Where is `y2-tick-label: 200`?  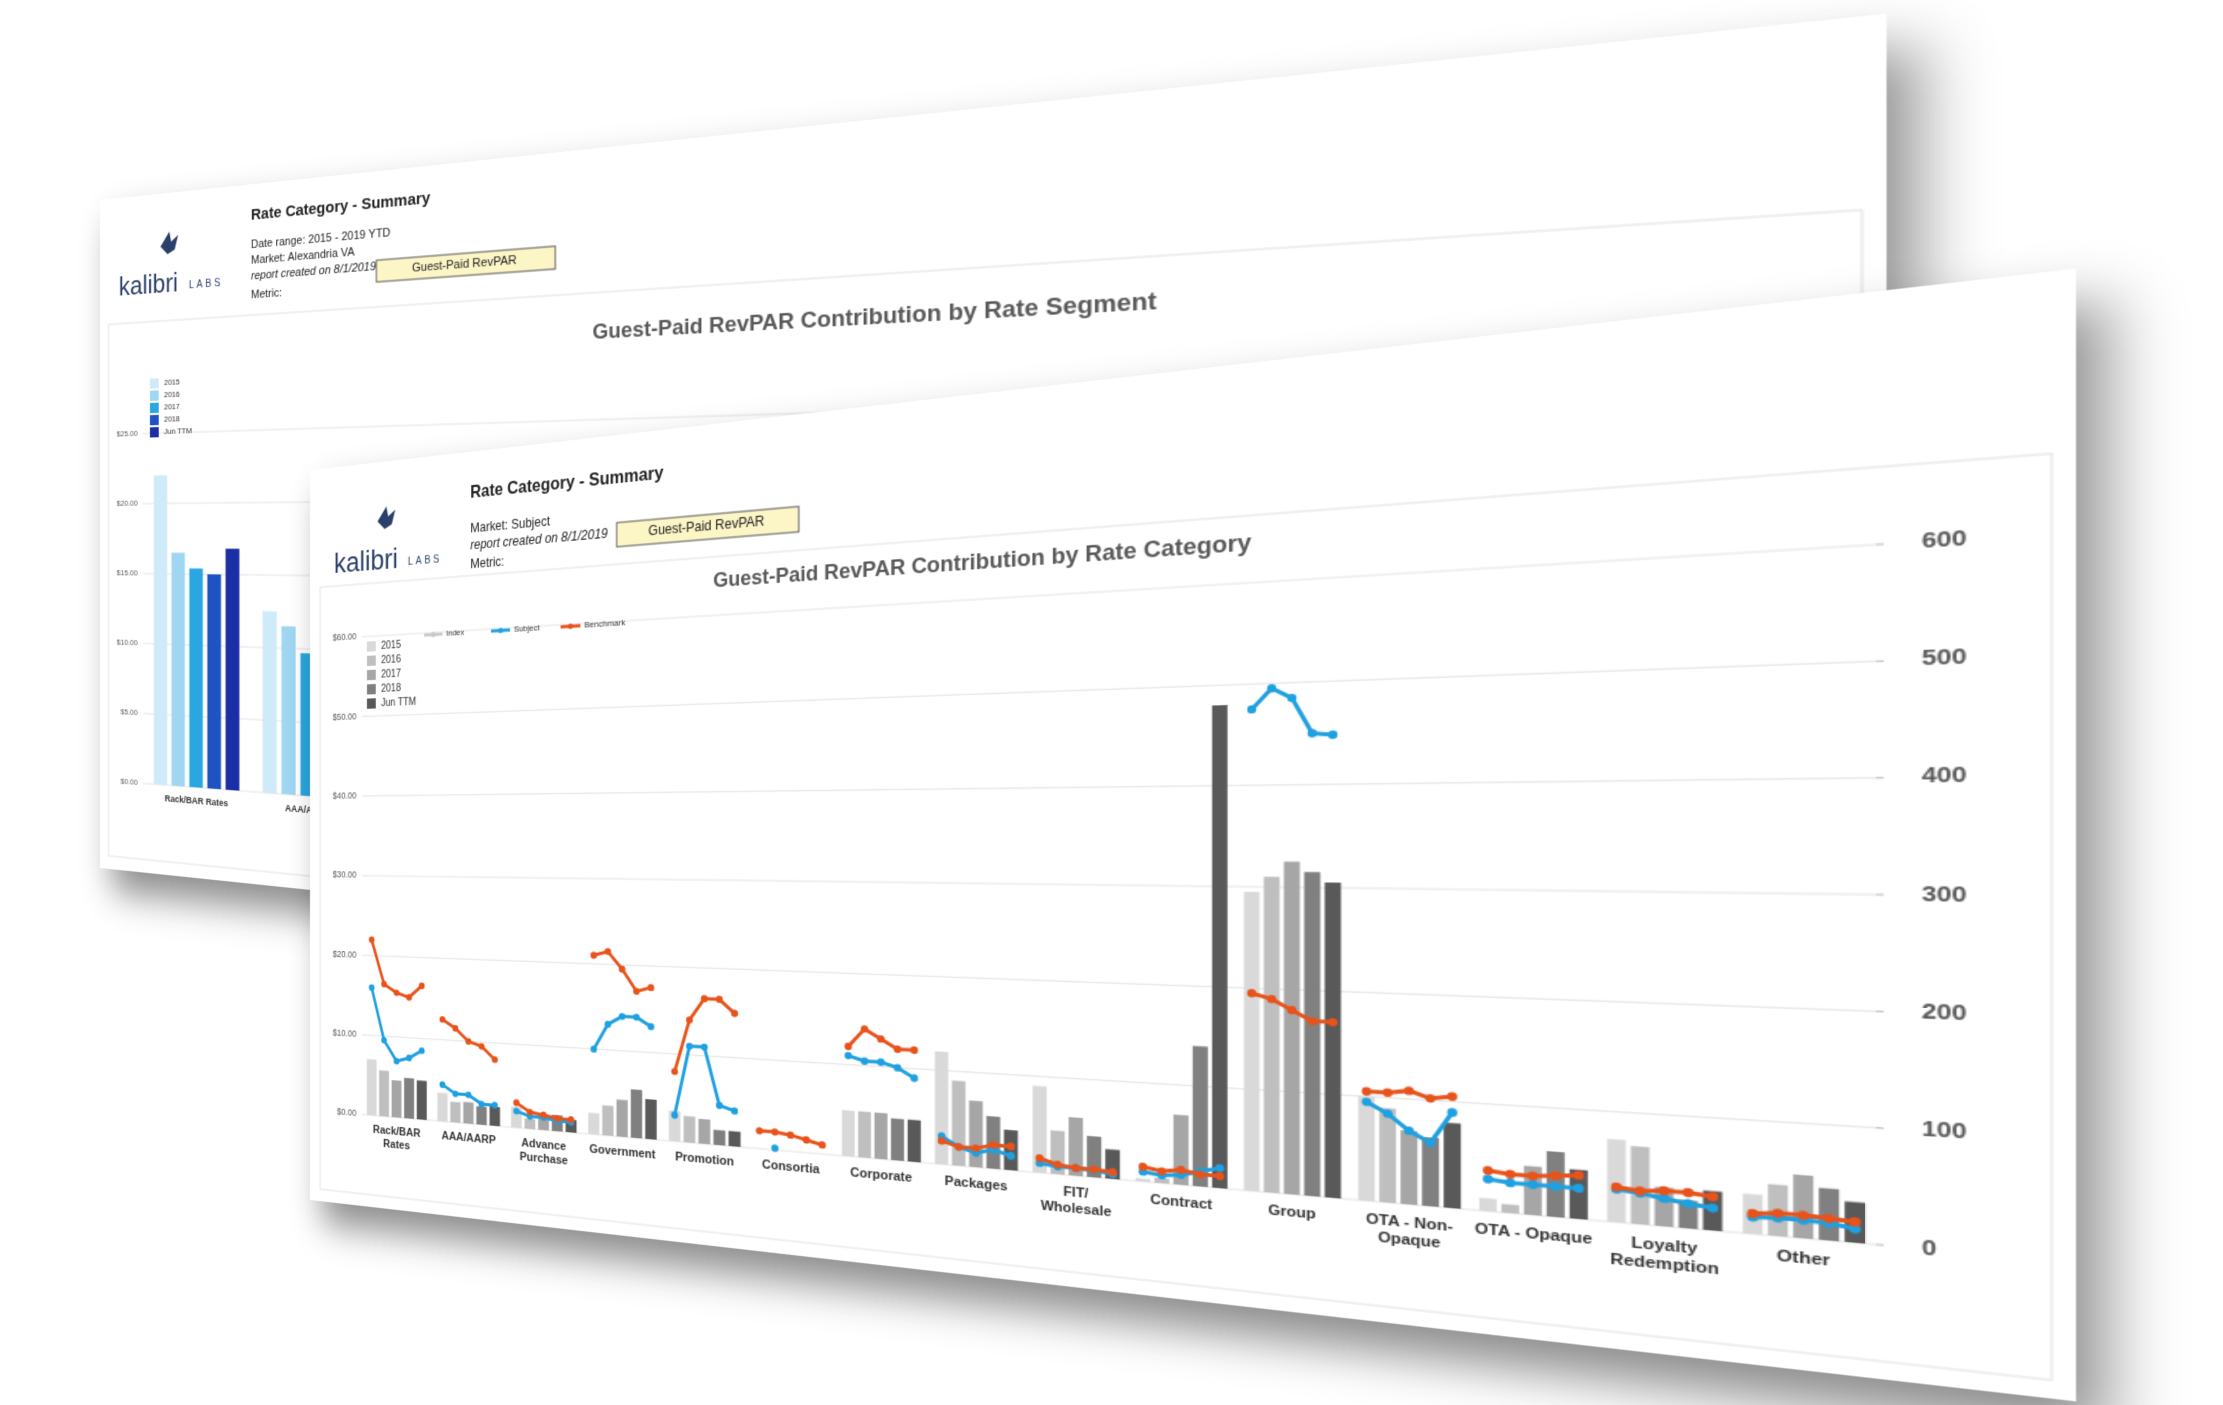 y2-tick-label: 200 is located at coordinates (1944, 1012).